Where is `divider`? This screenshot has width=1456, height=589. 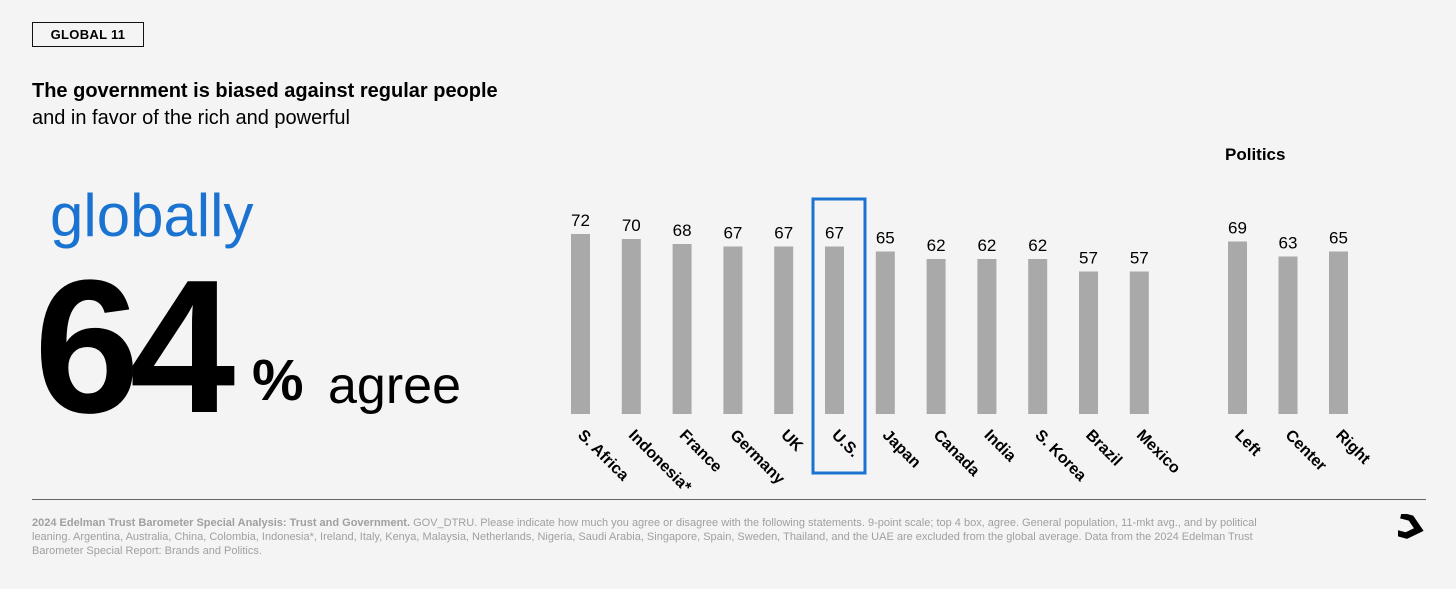
divider is located at coordinates (729, 499).